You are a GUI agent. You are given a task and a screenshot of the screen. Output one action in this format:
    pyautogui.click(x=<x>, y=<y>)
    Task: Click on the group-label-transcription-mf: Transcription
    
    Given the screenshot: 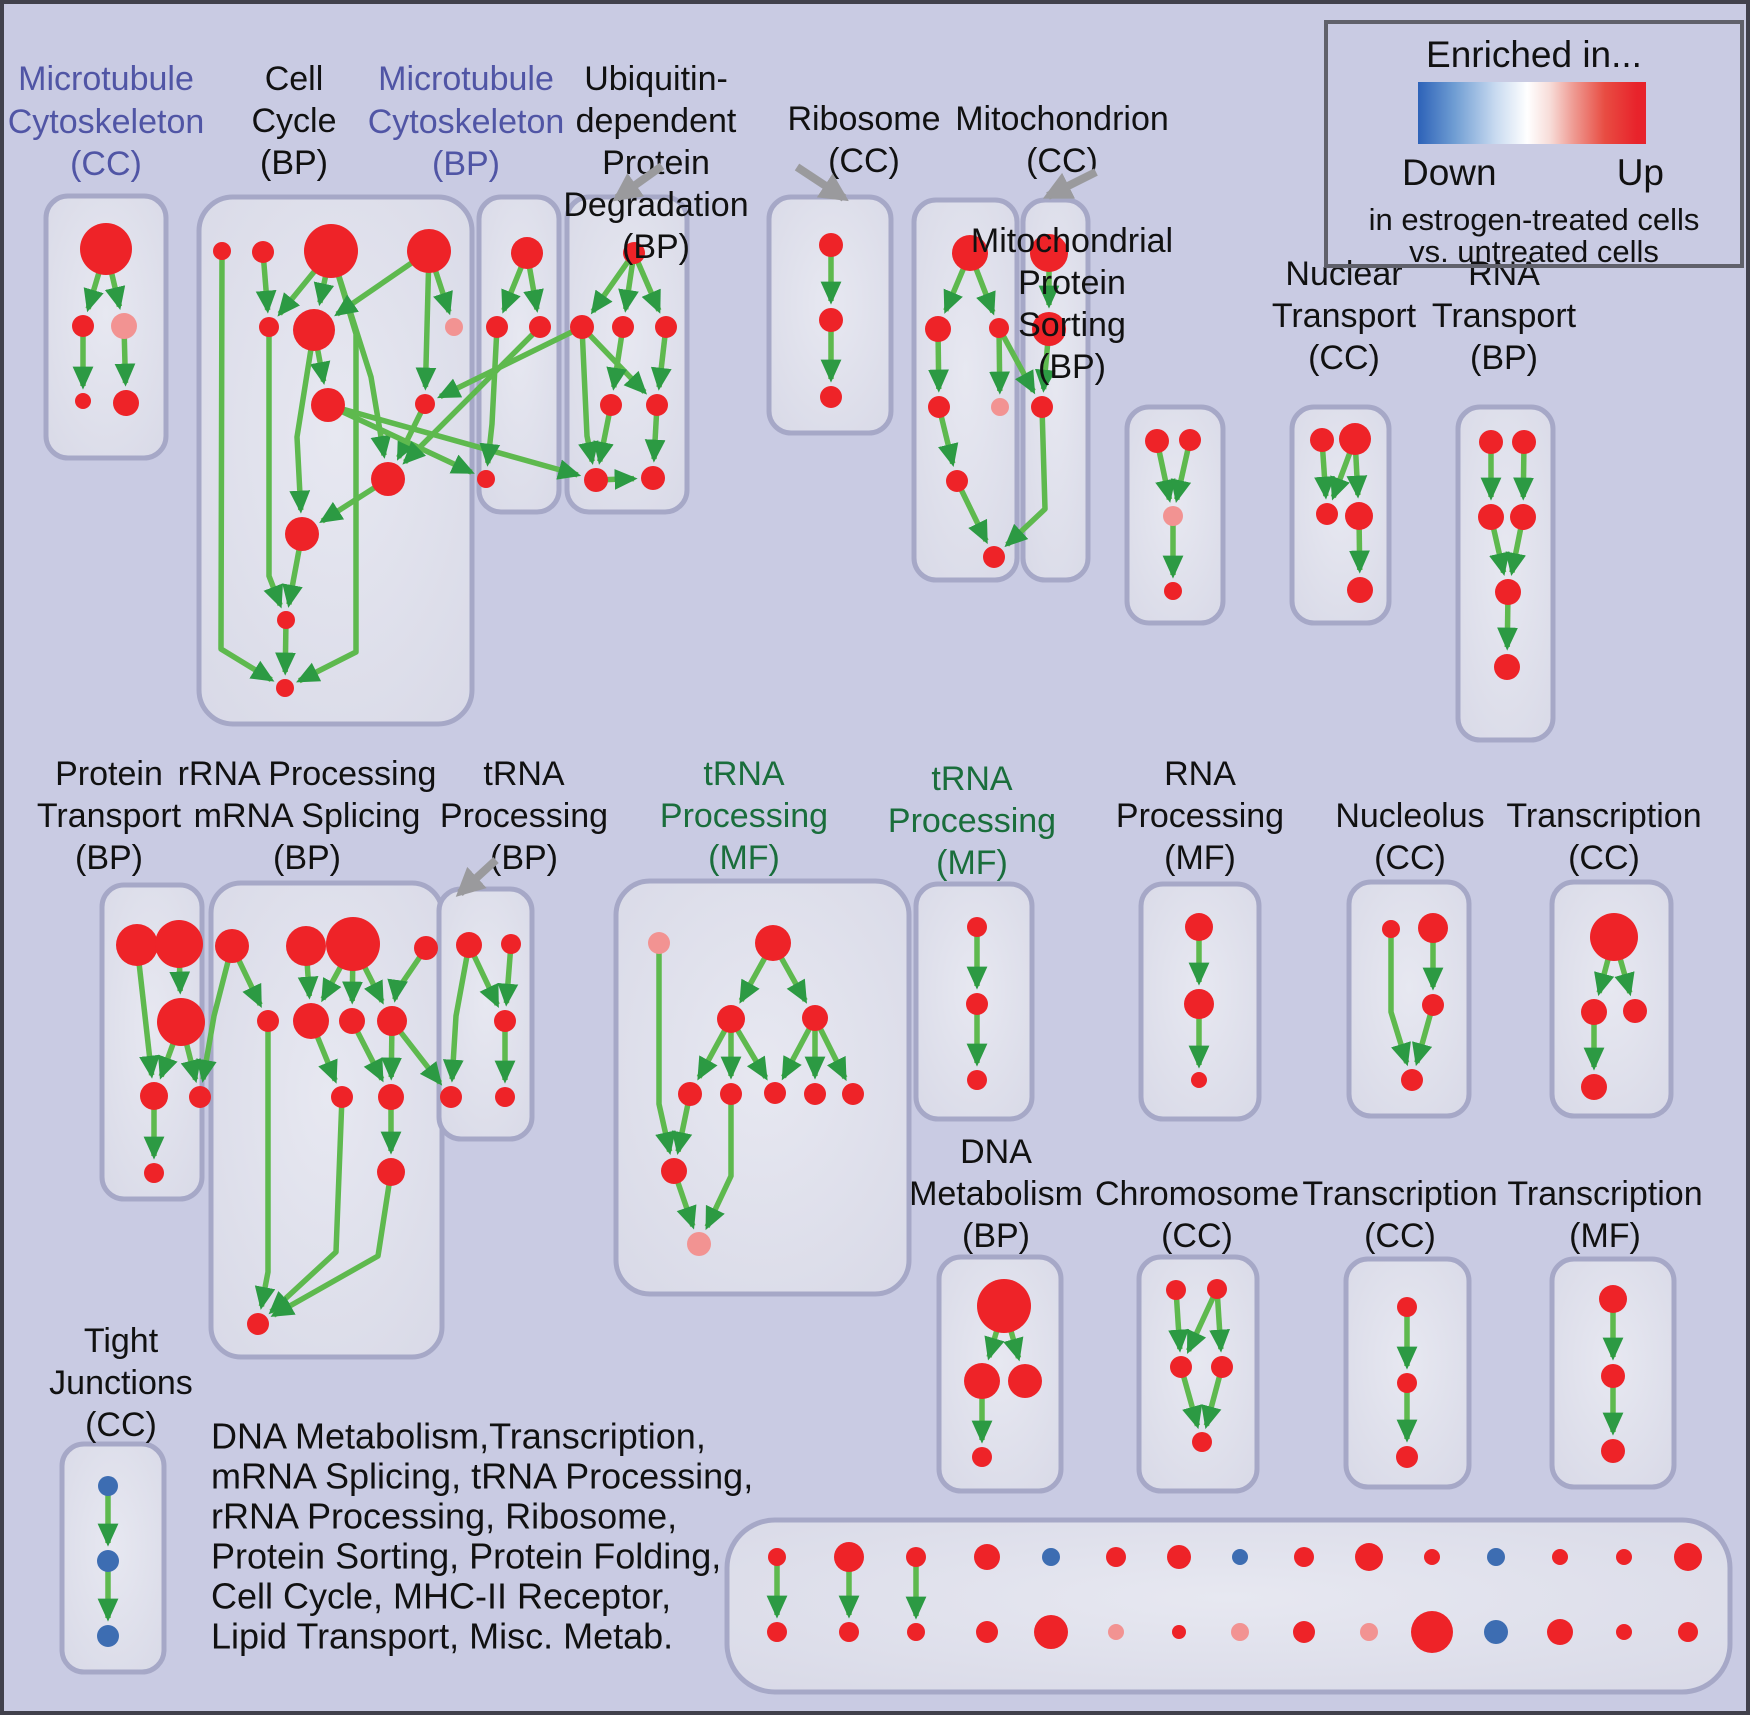 What is the action you would take?
    pyautogui.click(x=1604, y=1194)
    